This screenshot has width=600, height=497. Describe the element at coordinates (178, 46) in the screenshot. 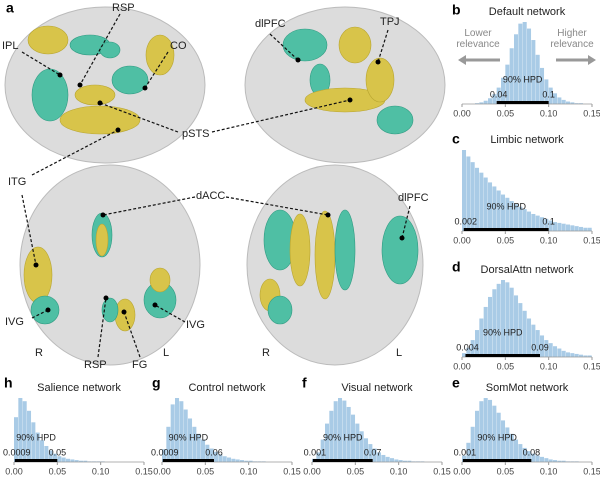

I see `brain-label: CO` at that location.